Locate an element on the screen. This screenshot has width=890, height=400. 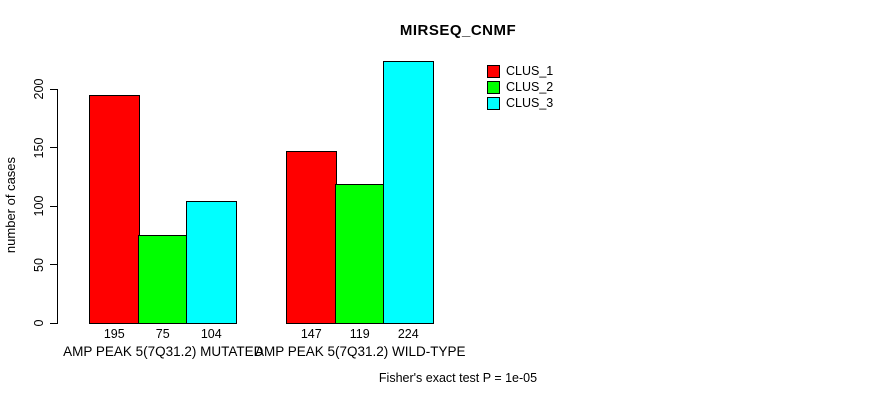
legend-item-clus-3: CLUS_3 is located at coordinates (520, 103).